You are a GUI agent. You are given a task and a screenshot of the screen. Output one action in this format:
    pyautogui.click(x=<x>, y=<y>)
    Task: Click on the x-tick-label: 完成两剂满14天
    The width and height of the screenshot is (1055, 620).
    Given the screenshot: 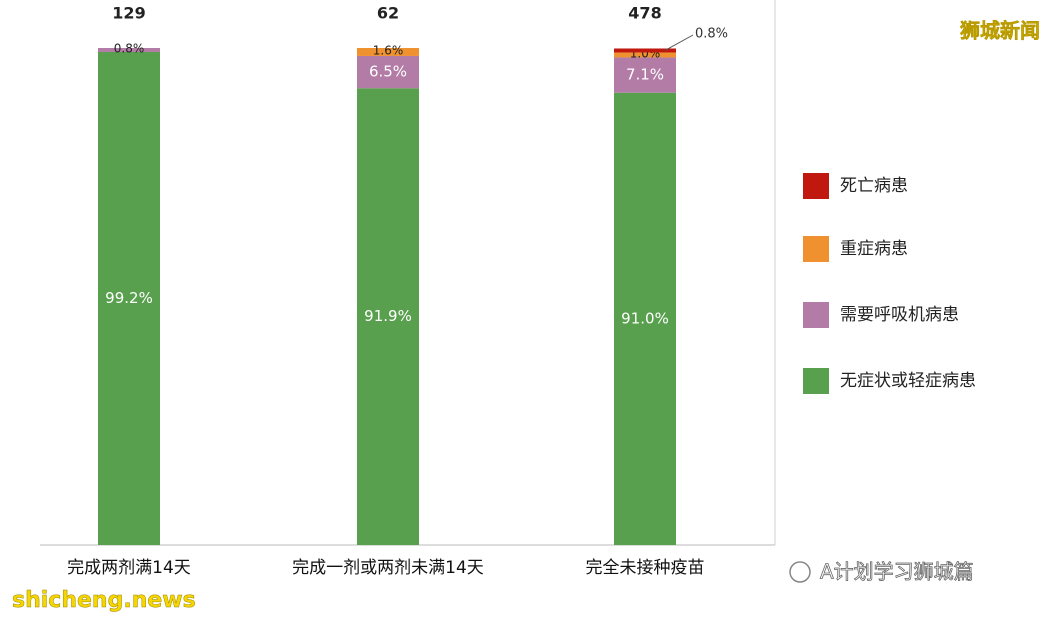 What is the action you would take?
    pyautogui.click(x=129, y=568)
    